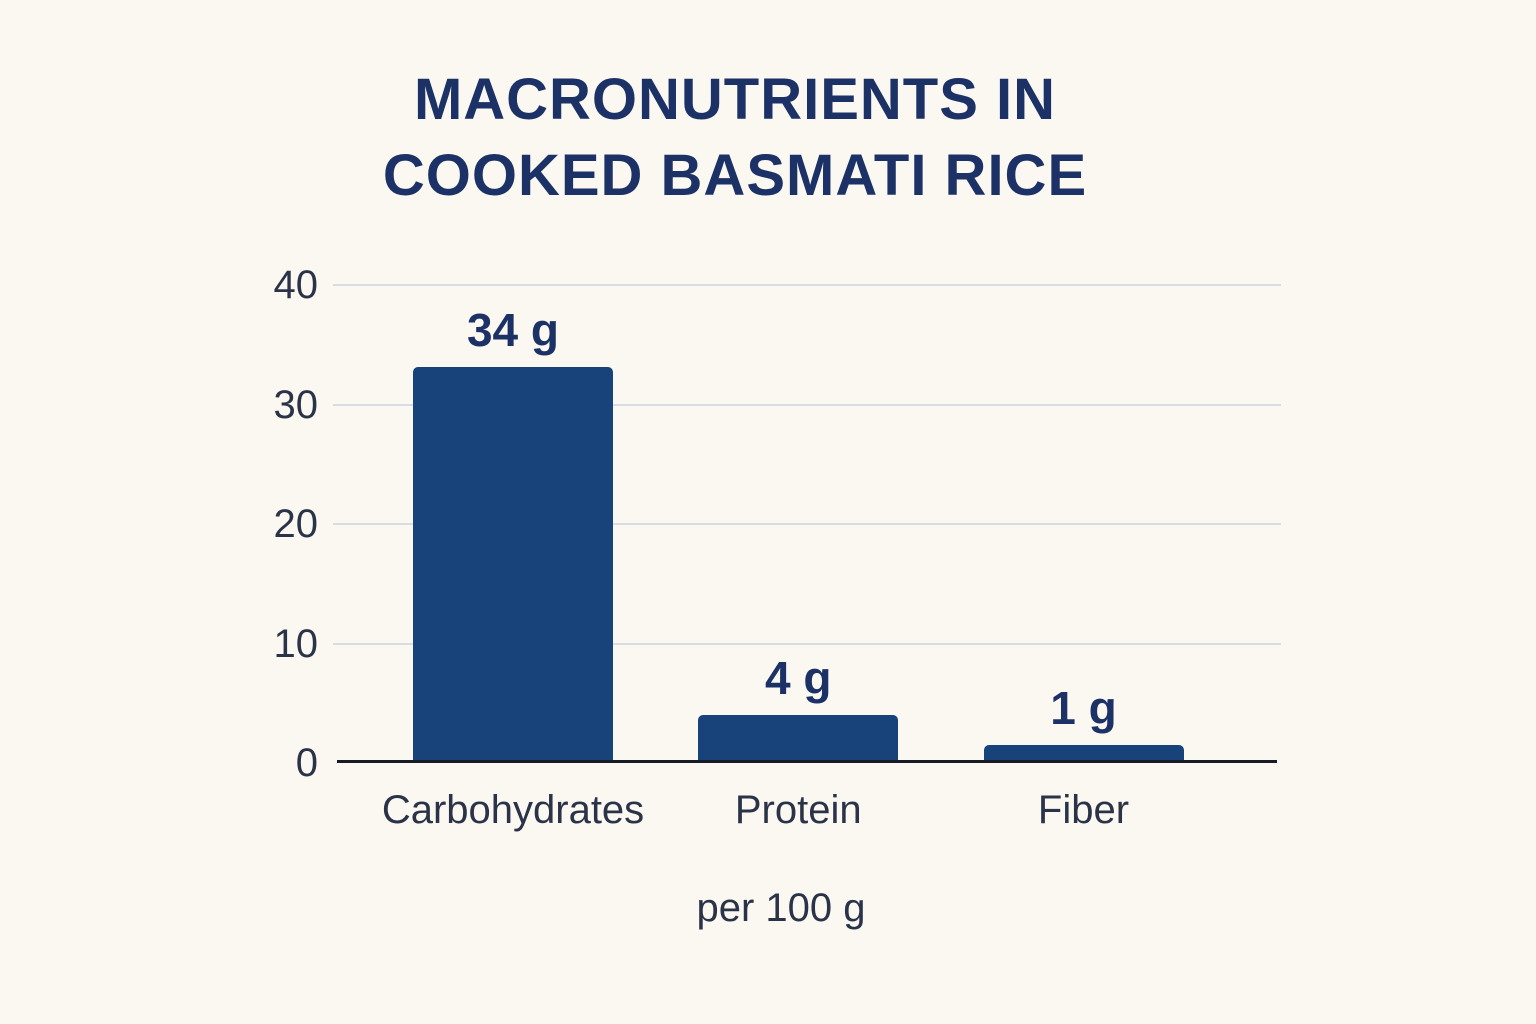 This screenshot has height=1024, width=1536. I want to click on x-category-label: Protein, so click(798, 810).